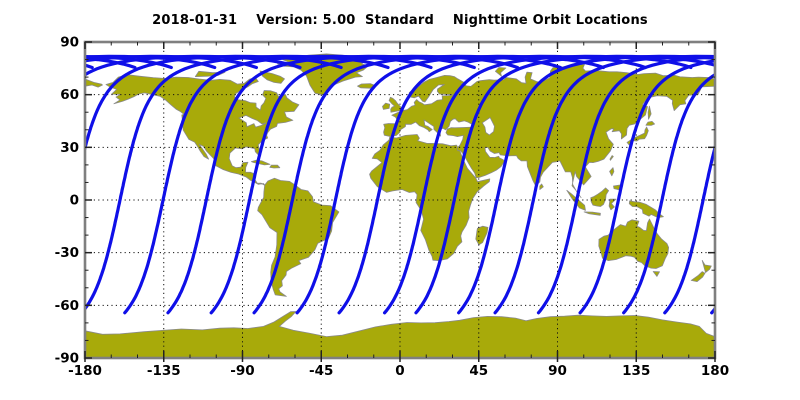  Describe the element at coordinates (386, 106) in the screenshot. I see `land-ireland` at that location.